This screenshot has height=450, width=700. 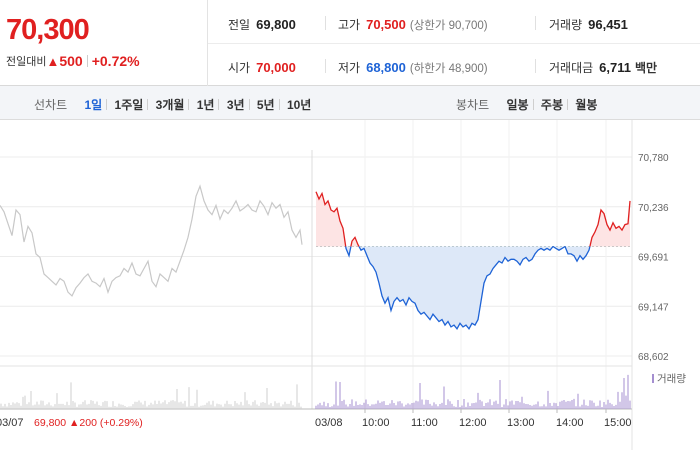 I want to click on x-tick-label: 03/07, so click(x=12, y=423).